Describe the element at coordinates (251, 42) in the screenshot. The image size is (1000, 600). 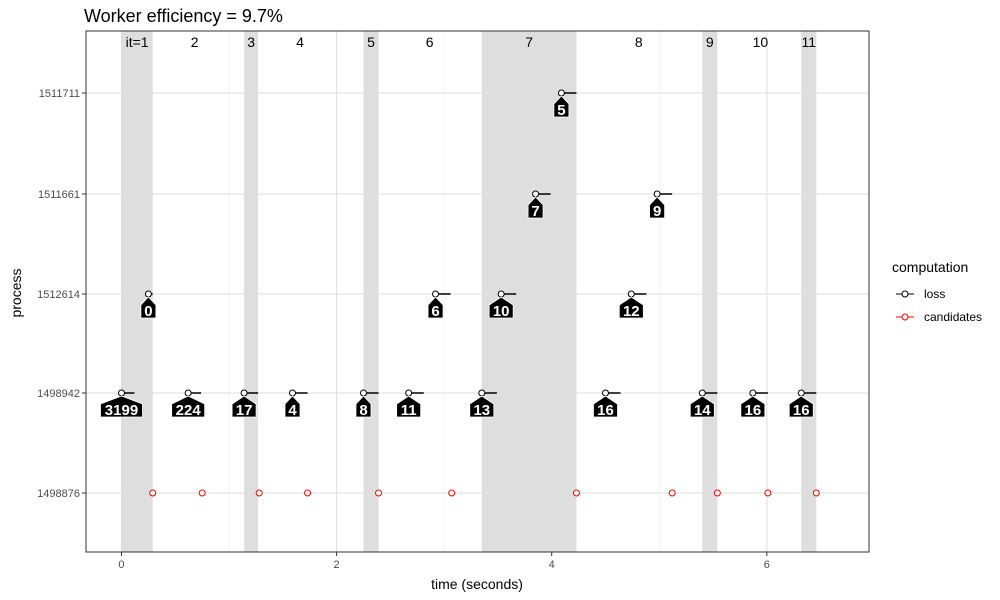
I see `iteration-label: 3` at that location.